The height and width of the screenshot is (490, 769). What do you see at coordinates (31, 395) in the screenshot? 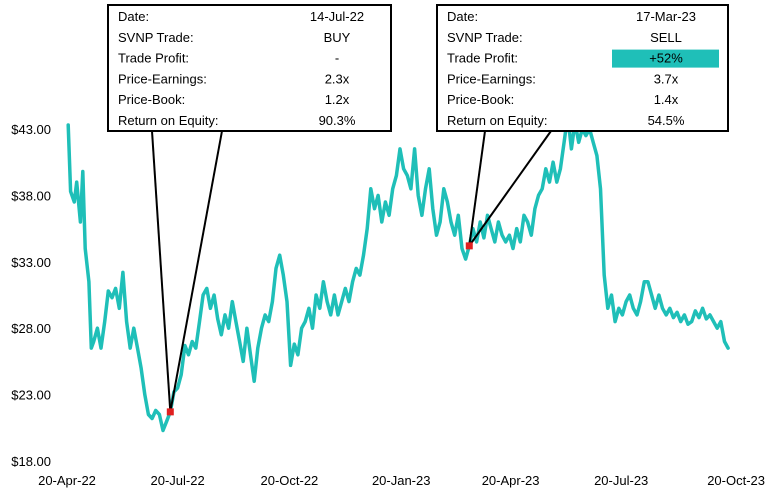
I see `y-tick-label: $23.00` at bounding box center [31, 395].